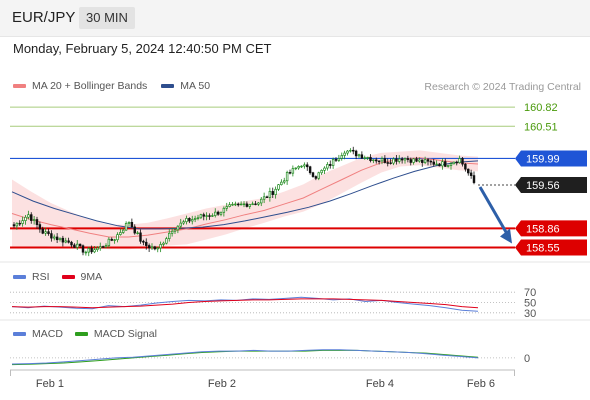 The height and width of the screenshot is (400, 590). I want to click on x-tick-label-feb-1: Feb 1, so click(50, 384).